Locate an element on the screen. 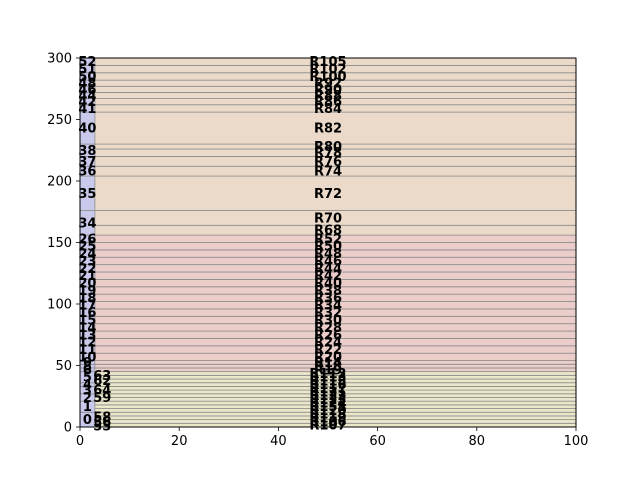  thin-bar-label-26: 26 is located at coordinates (87, 239).